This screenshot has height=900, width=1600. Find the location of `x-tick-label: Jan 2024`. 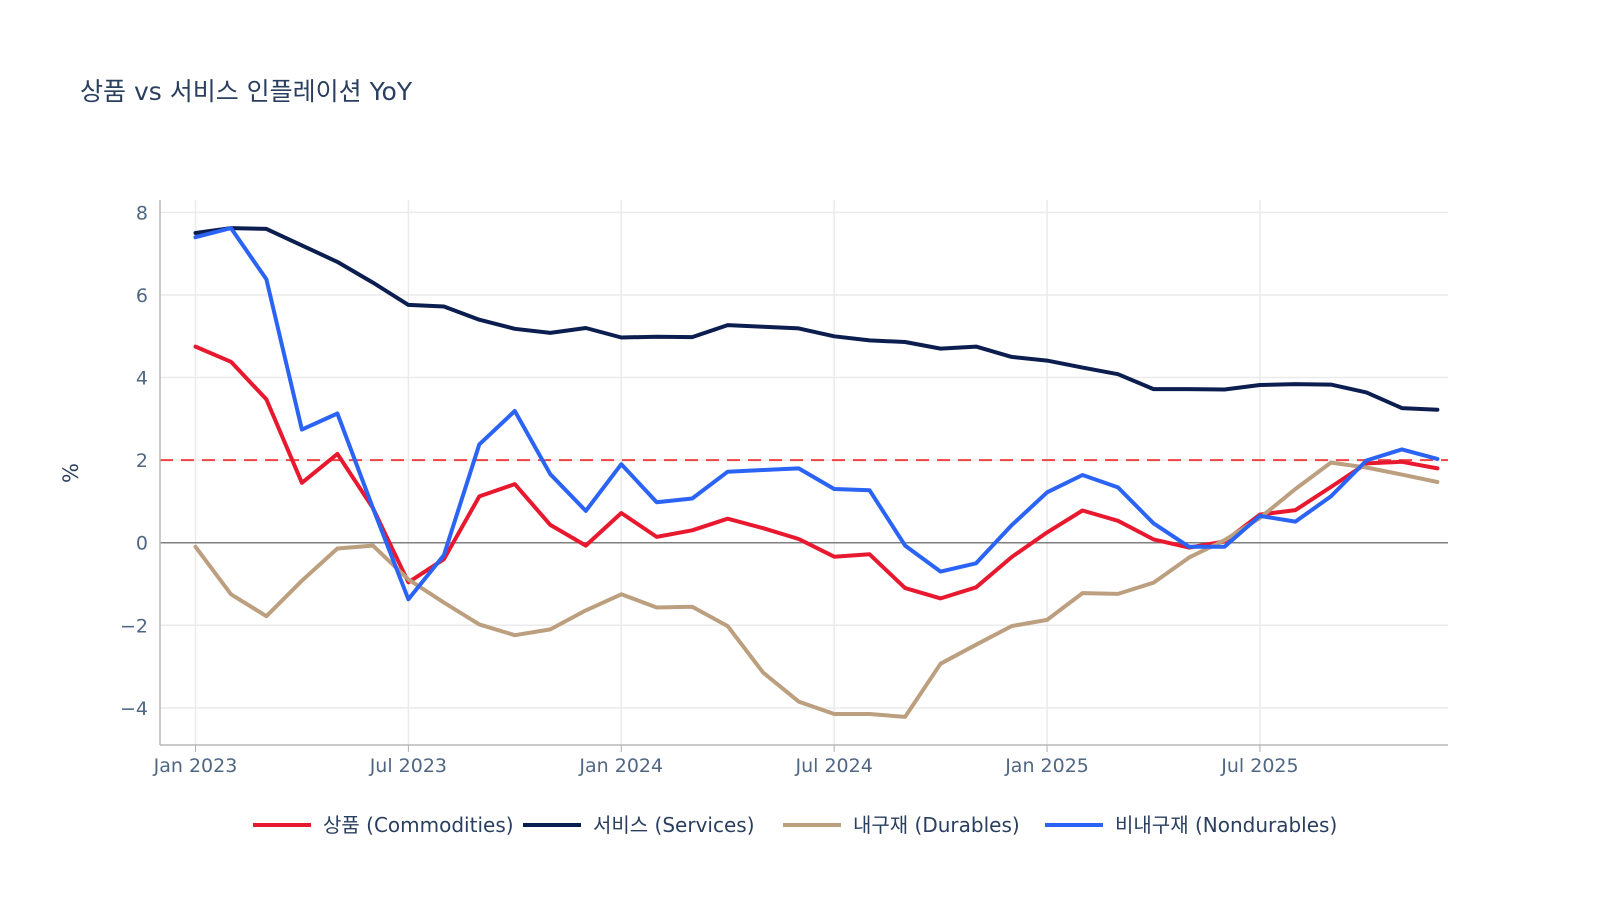

x-tick-label: Jan 2024 is located at coordinates (620, 766).